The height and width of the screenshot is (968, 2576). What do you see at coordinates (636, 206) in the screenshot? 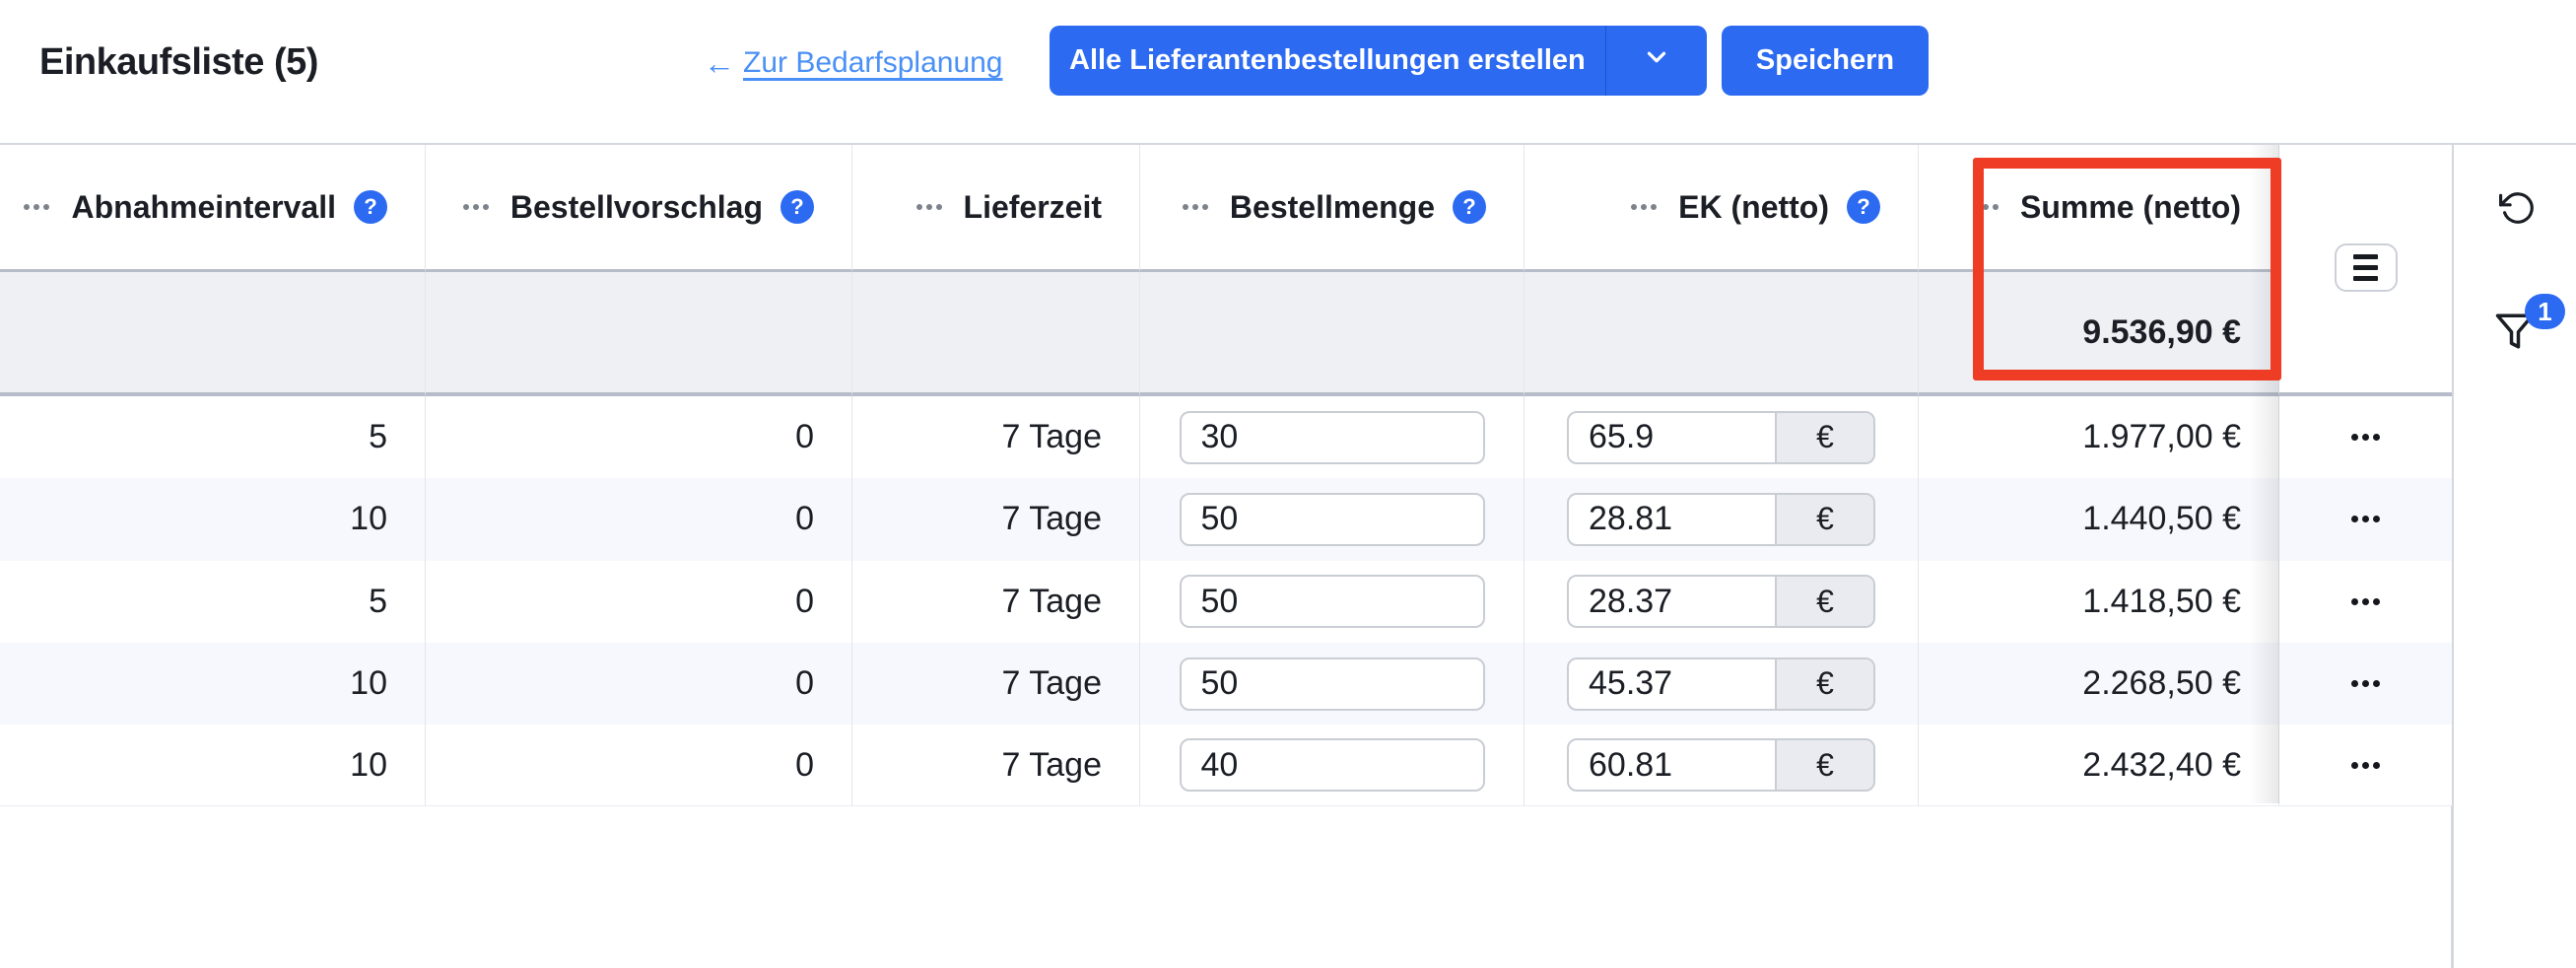
I see `column-header-label: Bestellvorschlag` at bounding box center [636, 206].